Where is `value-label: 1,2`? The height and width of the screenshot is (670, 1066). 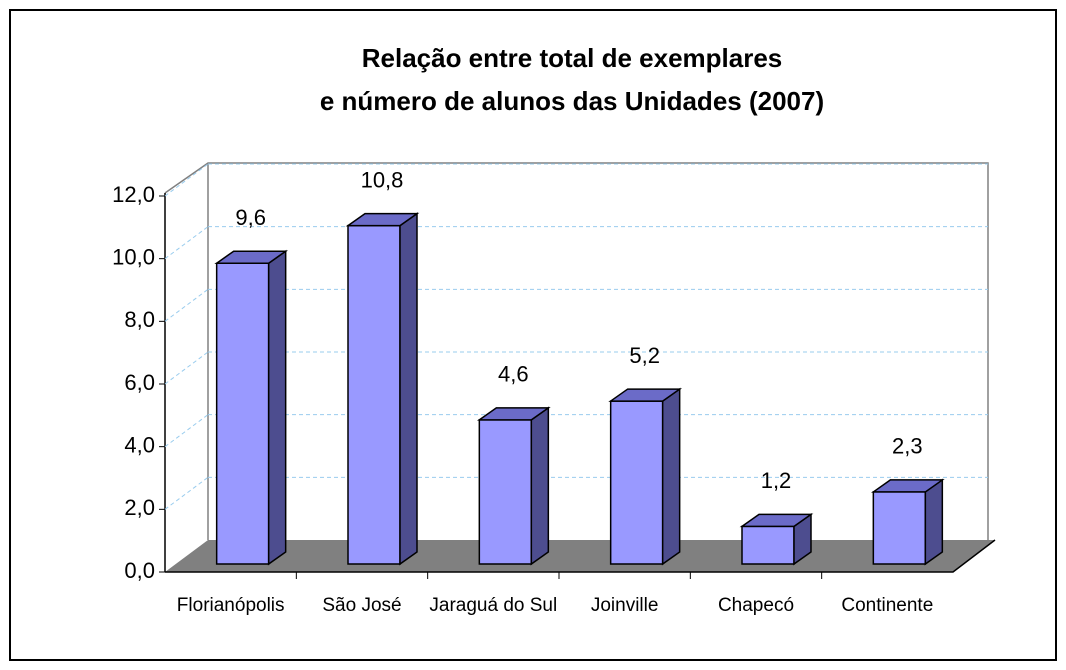
value-label: 1,2 is located at coordinates (776, 480).